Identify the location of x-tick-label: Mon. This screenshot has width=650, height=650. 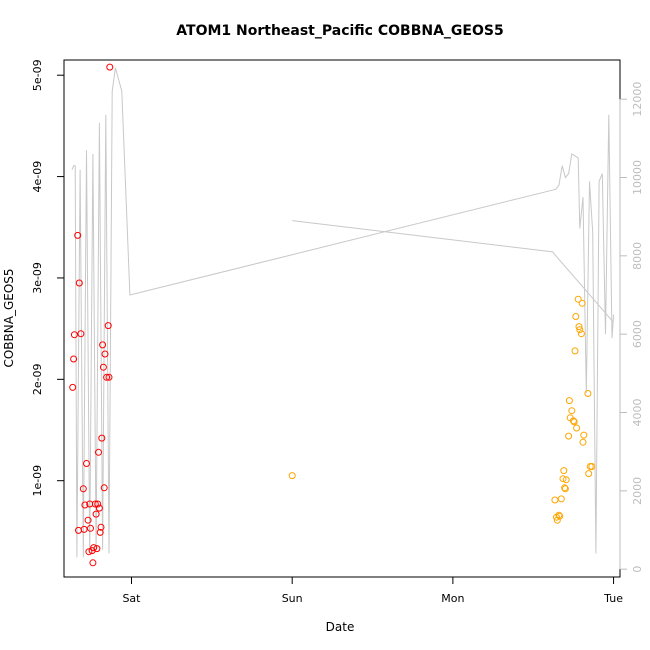
(452, 598).